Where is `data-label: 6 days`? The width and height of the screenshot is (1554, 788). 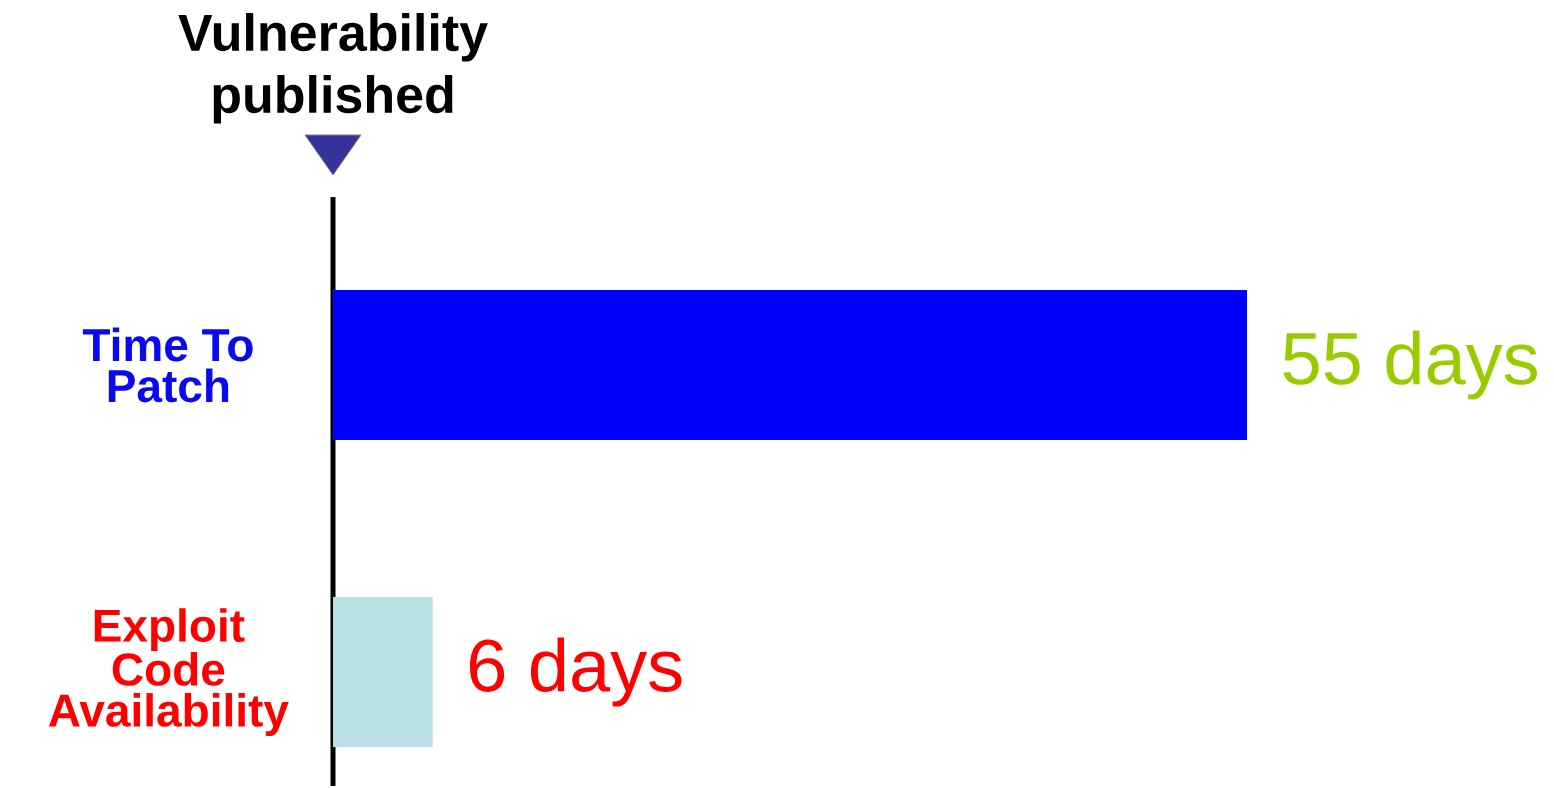
data-label: 6 days is located at coordinates (576, 672).